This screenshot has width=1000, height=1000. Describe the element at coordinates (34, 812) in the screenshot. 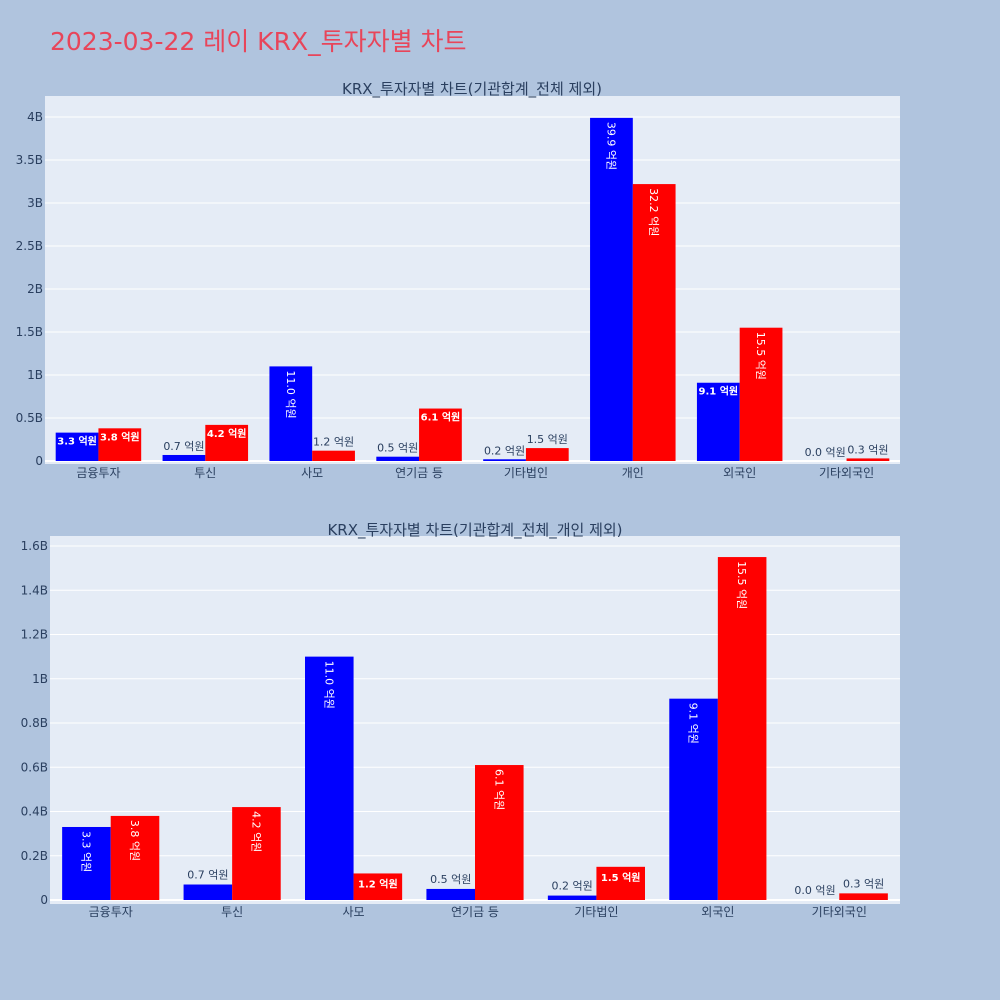

I see `y-tick-label: 0.4B` at that location.